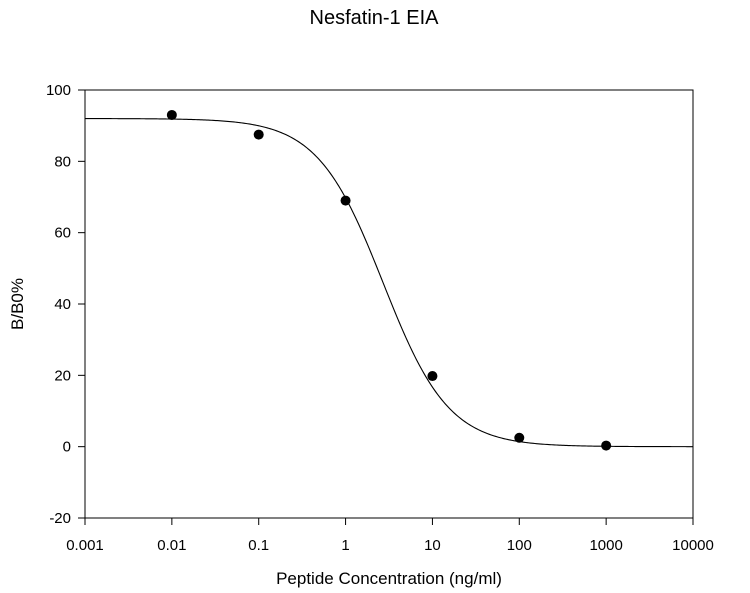  I want to click on chart-title: Nesfatin-1 EIA, so click(375, 18).